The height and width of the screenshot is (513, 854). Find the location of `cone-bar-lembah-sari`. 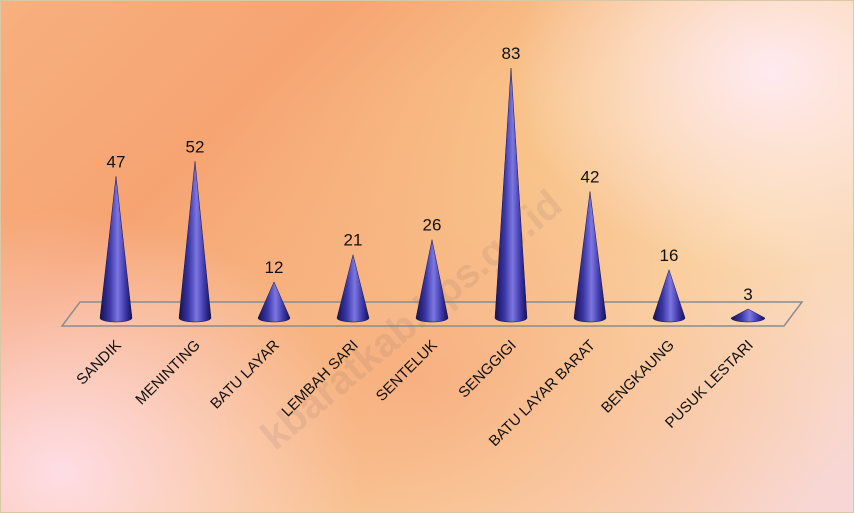

cone-bar-lembah-sari is located at coordinates (353, 288).